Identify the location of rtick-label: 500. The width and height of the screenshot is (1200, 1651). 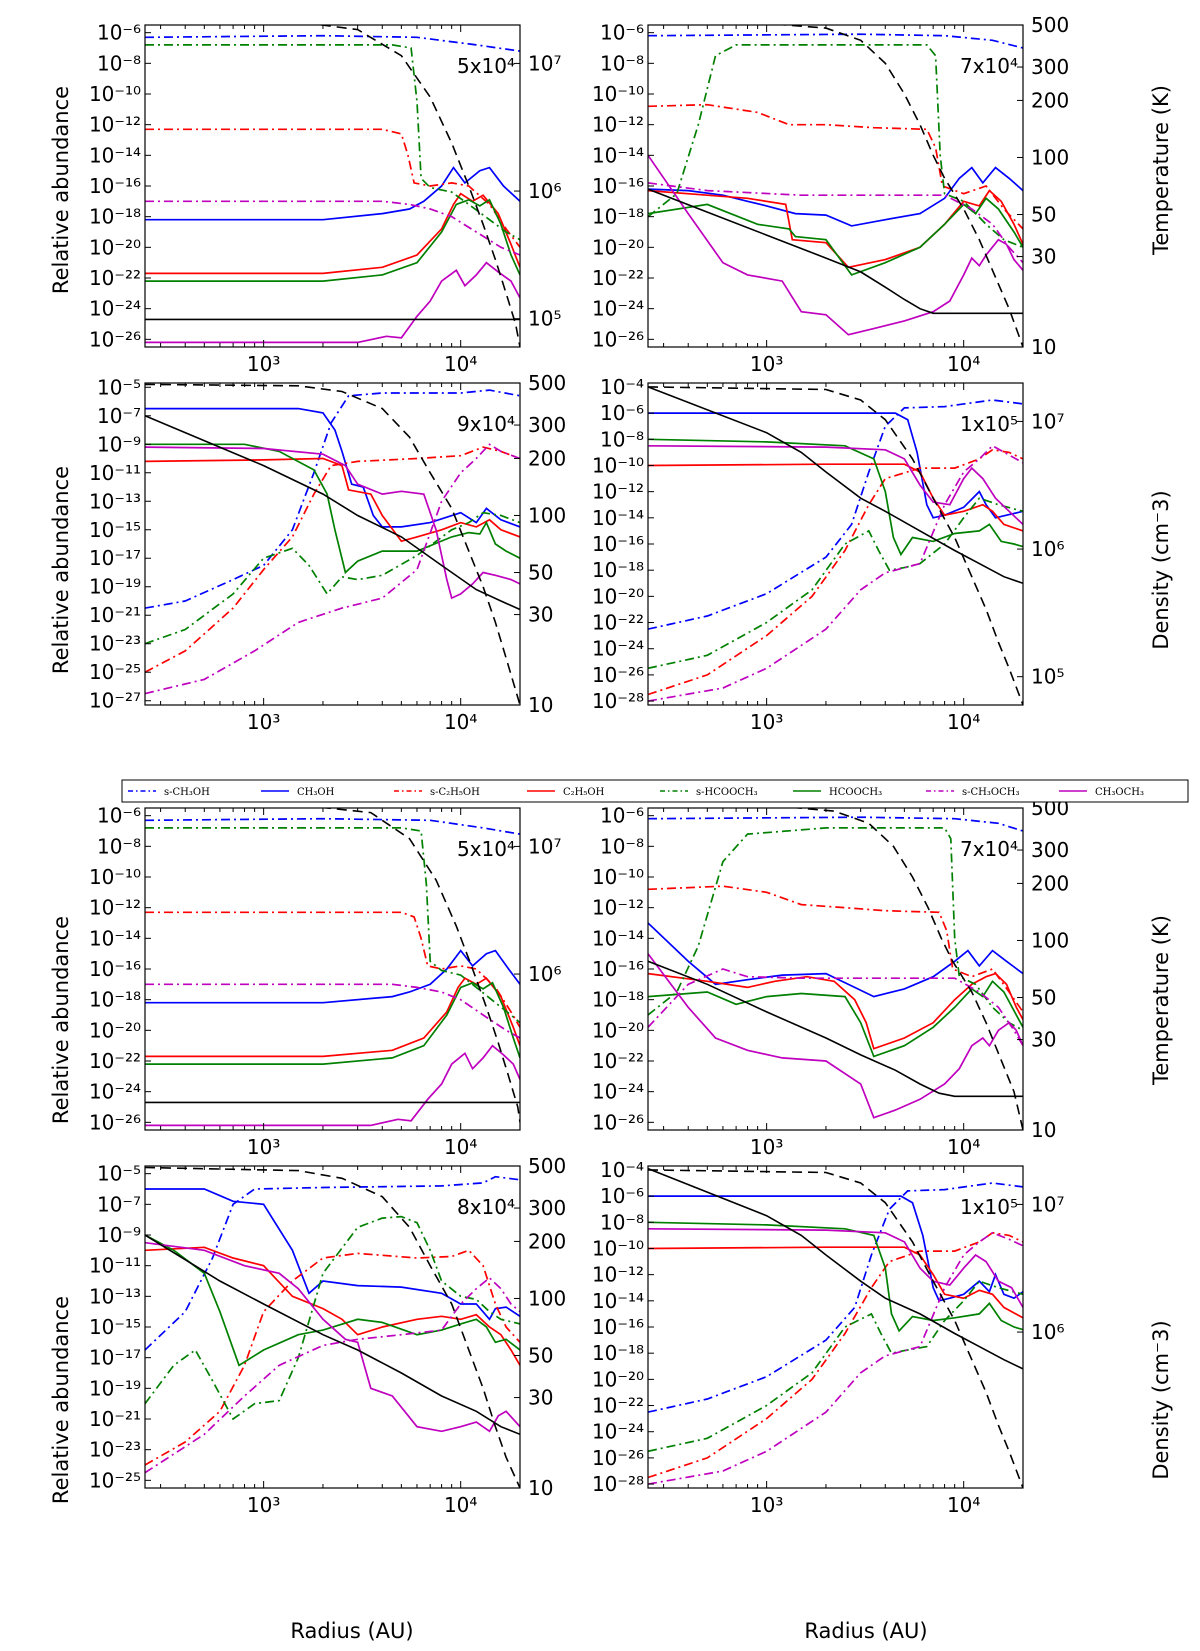
(547, 383).